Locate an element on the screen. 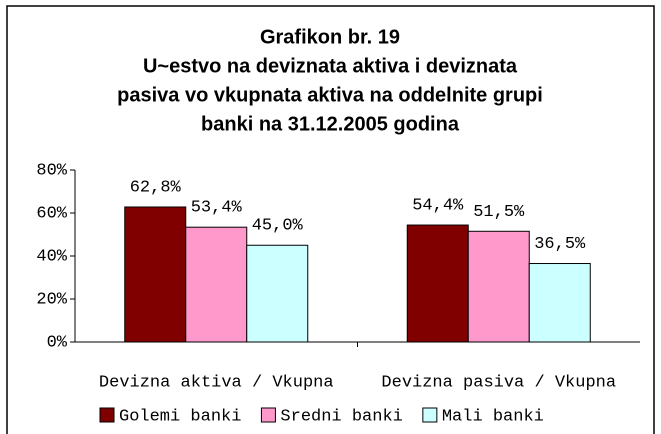 The image size is (661, 434). legend-label: Mali banki is located at coordinates (493, 416).